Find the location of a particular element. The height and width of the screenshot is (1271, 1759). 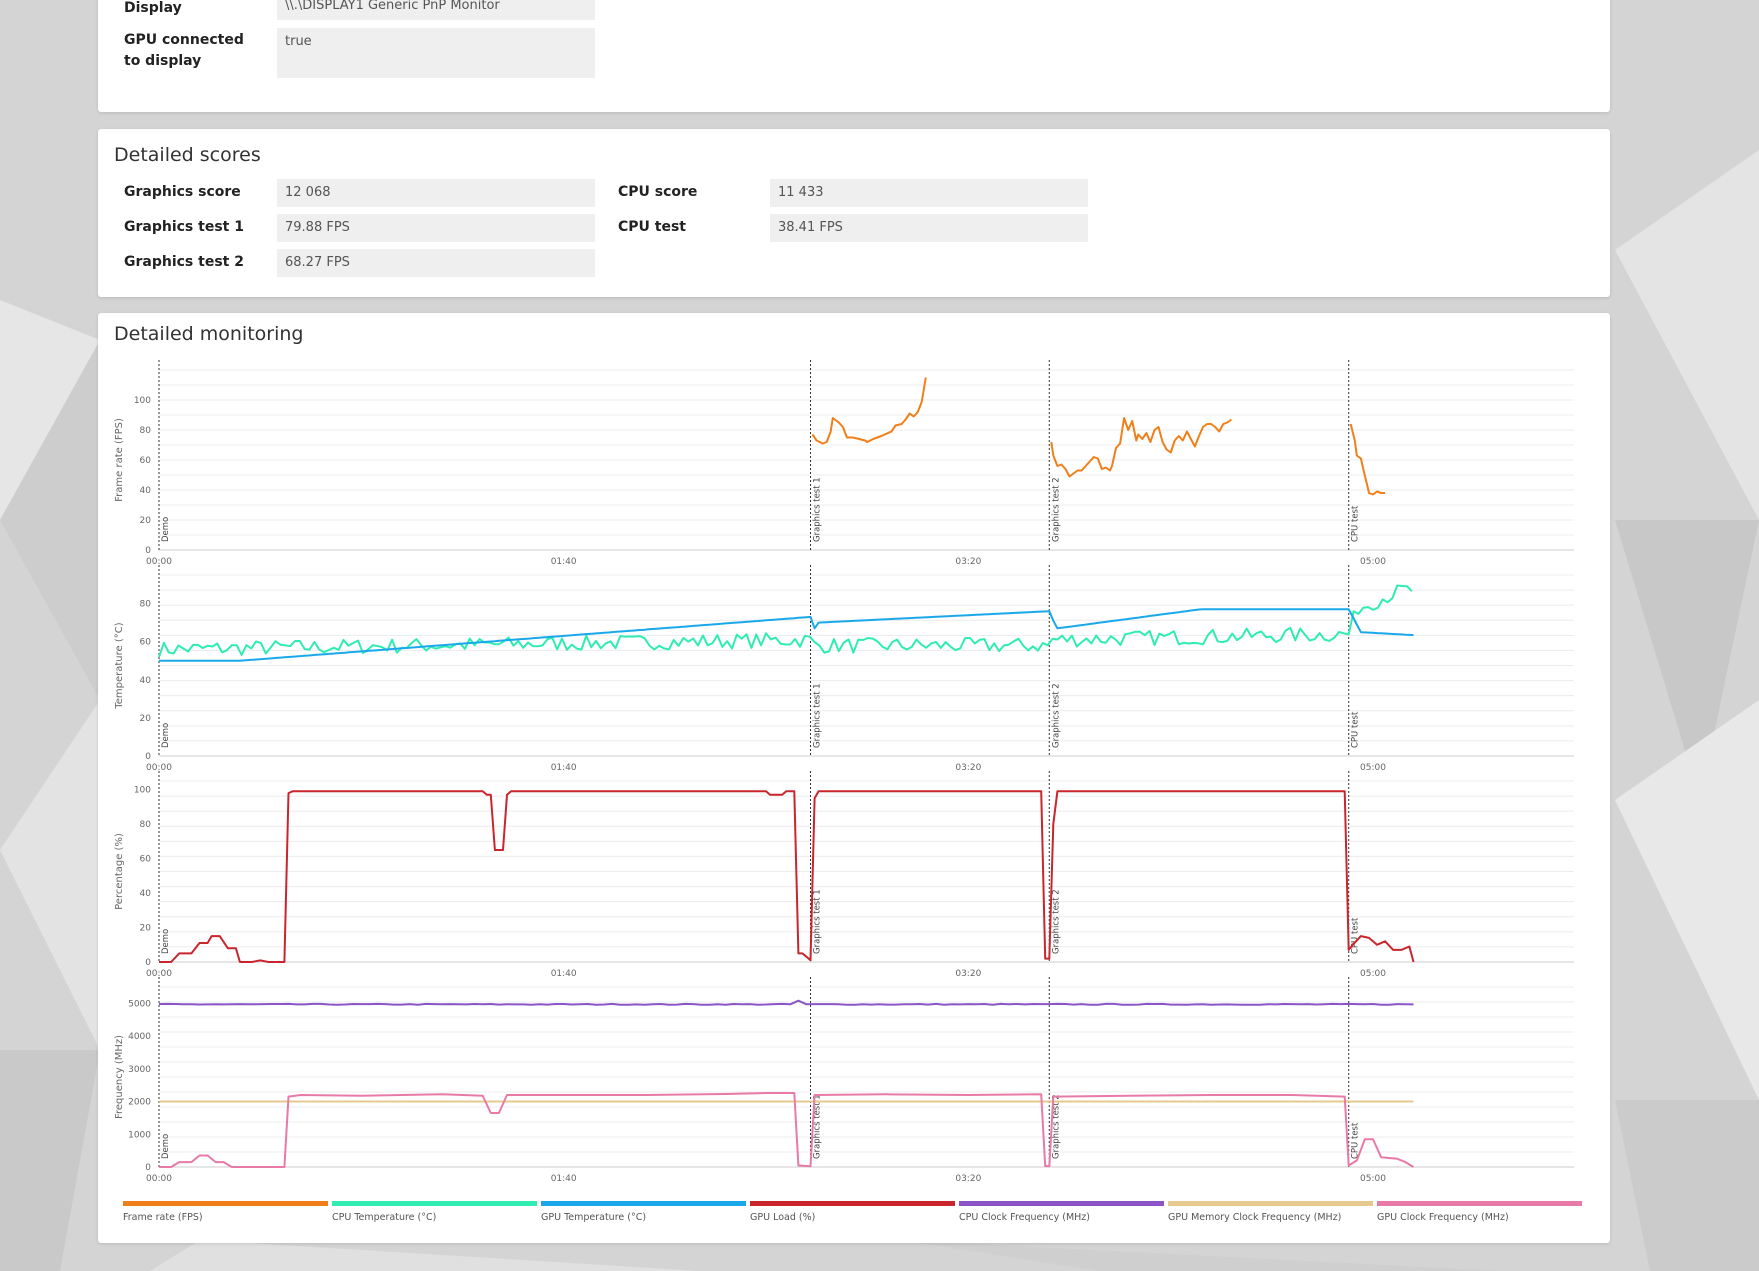

legend-label: CPU Temperature (°C) is located at coordinates (384, 1217).